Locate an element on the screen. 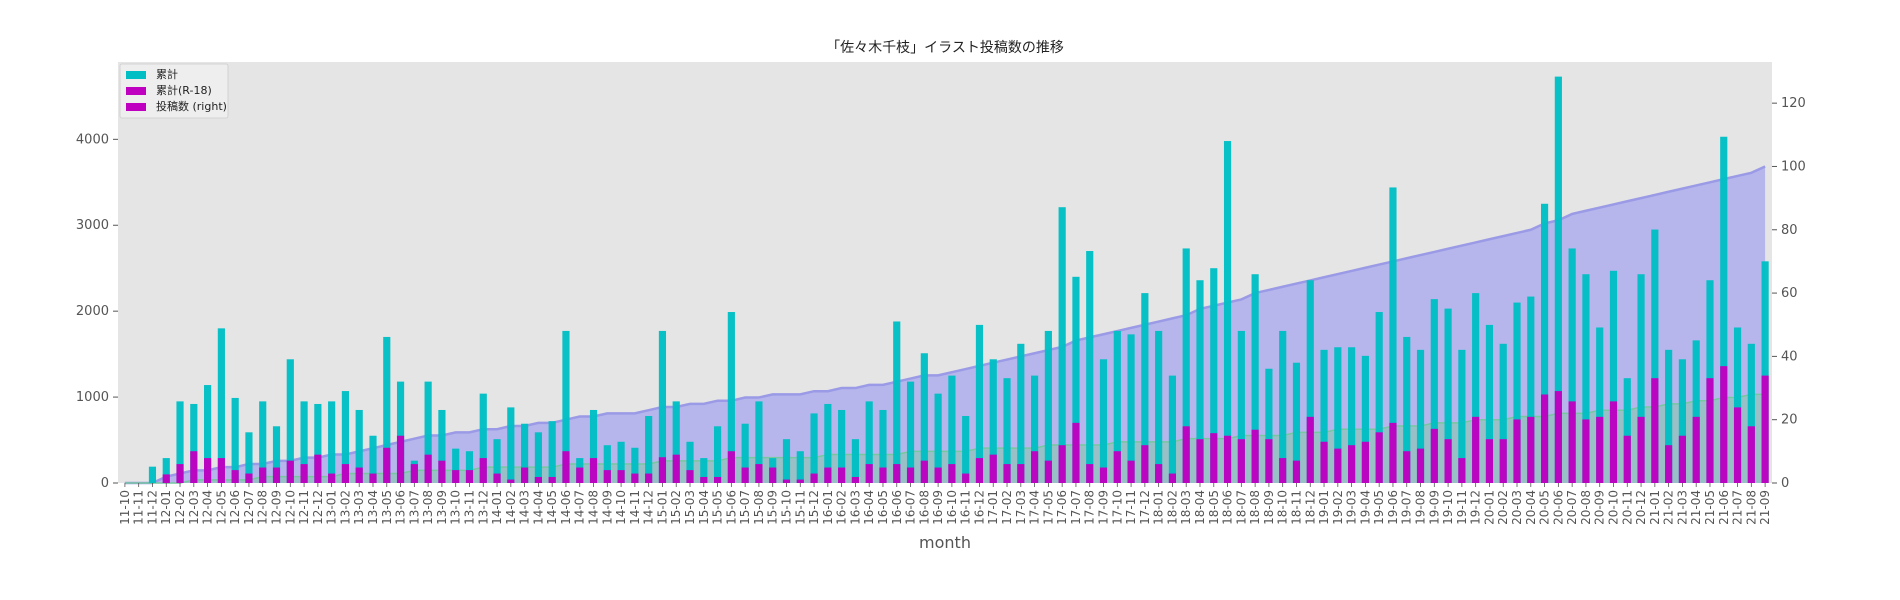 The image size is (1900, 600). x-tick-label-14-08: 14-08 is located at coordinates (594, 507).